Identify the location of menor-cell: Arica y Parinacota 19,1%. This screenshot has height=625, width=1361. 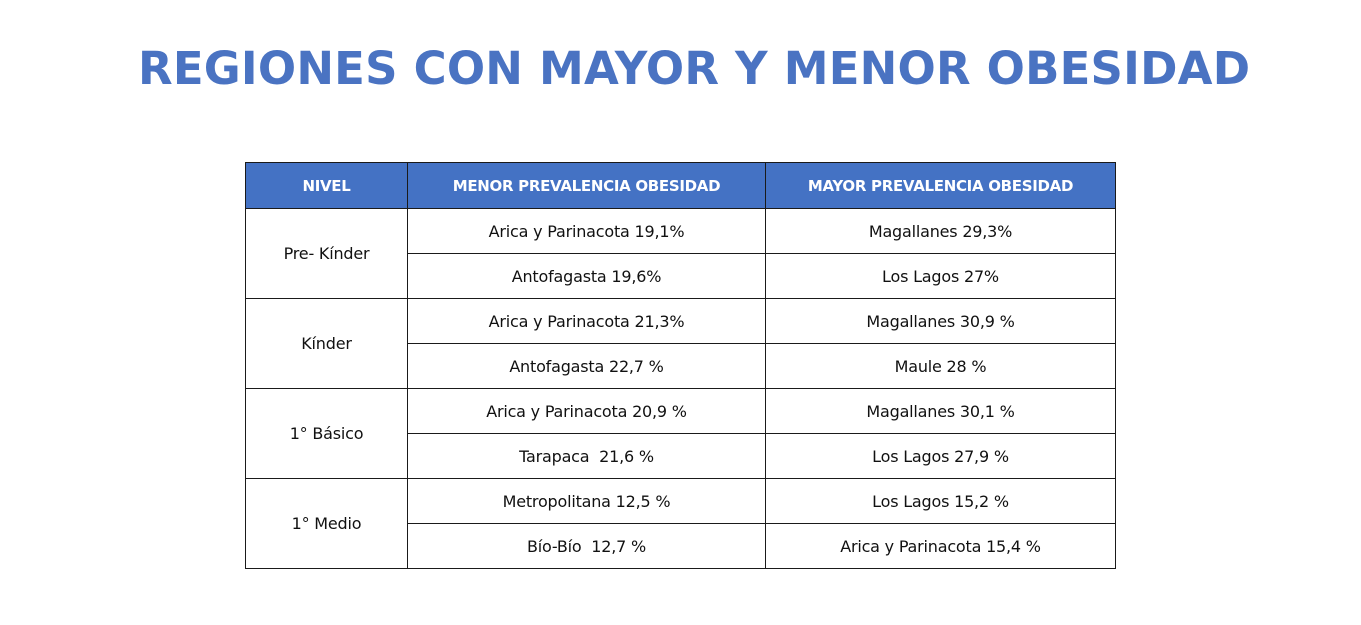
(586, 231).